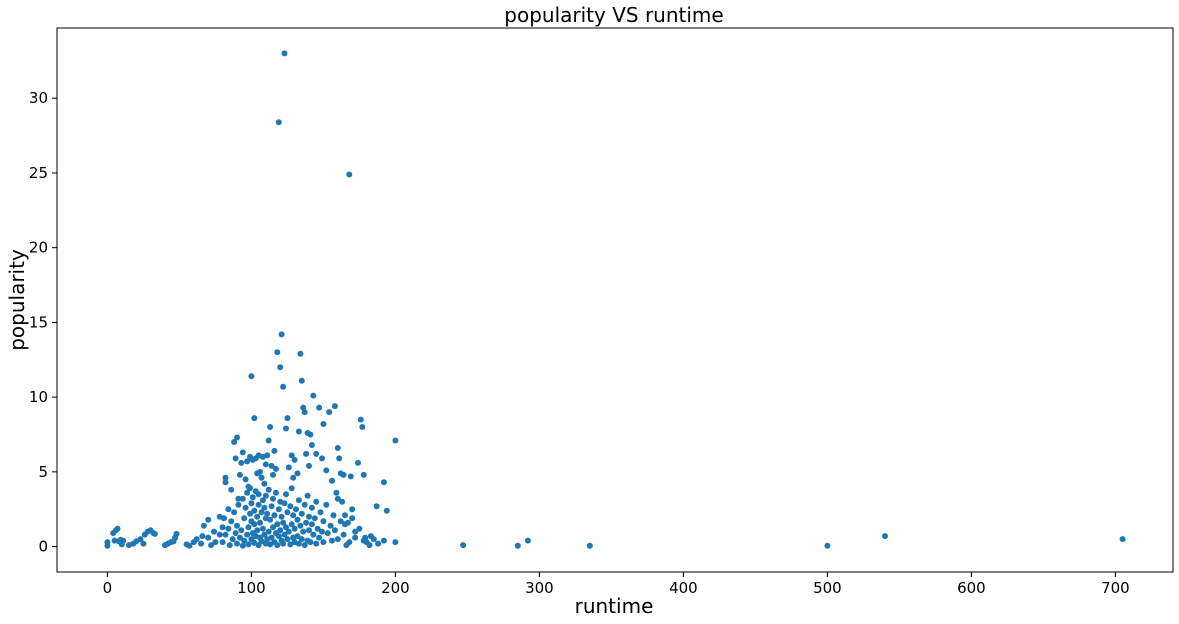  I want to click on y-axis-ticks: 0 5 10 15 20 25 30, so click(43, 322).